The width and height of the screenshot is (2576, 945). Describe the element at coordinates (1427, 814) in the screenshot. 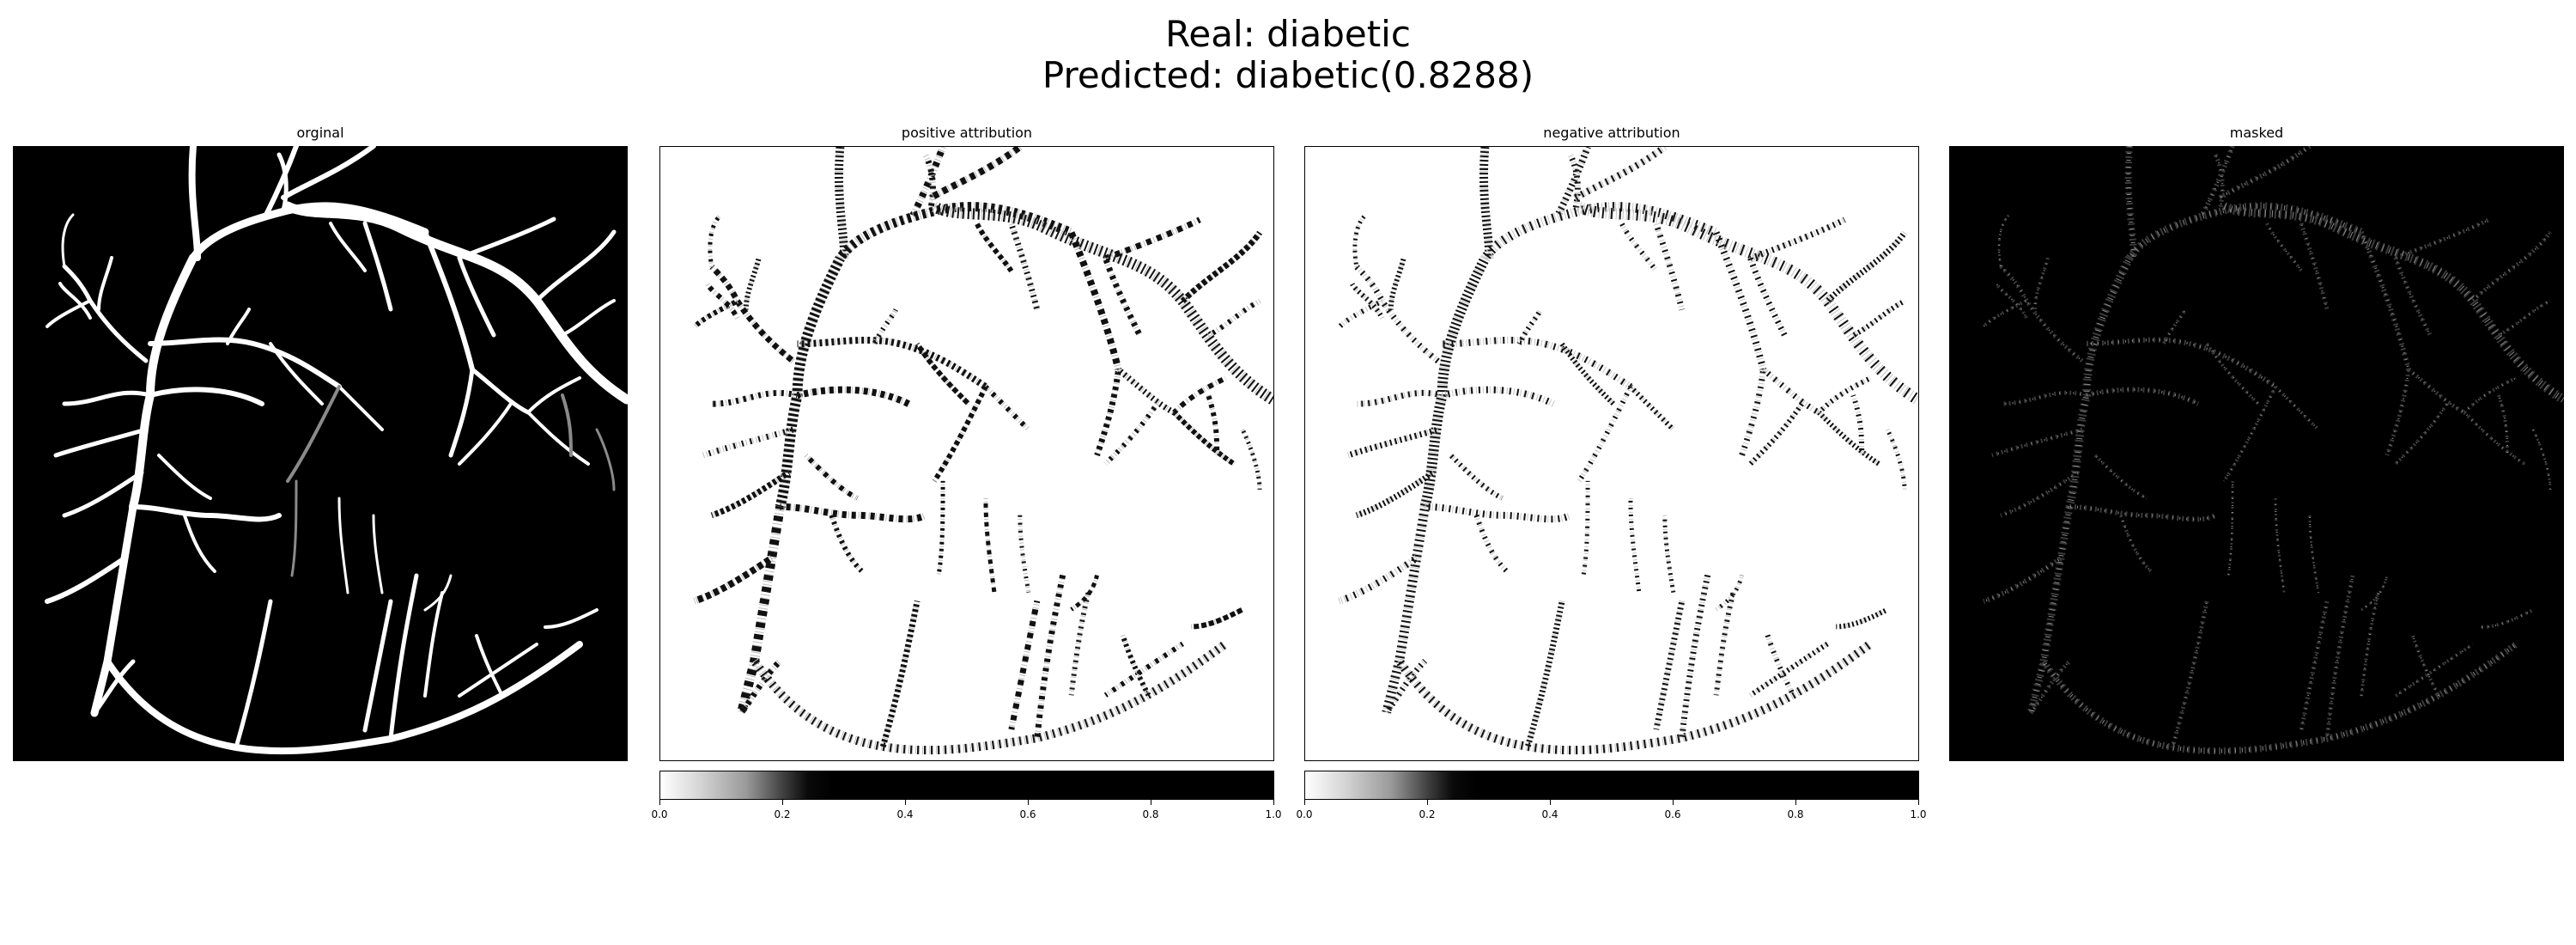

I see `colorbar-tick-label: 0.2` at that location.